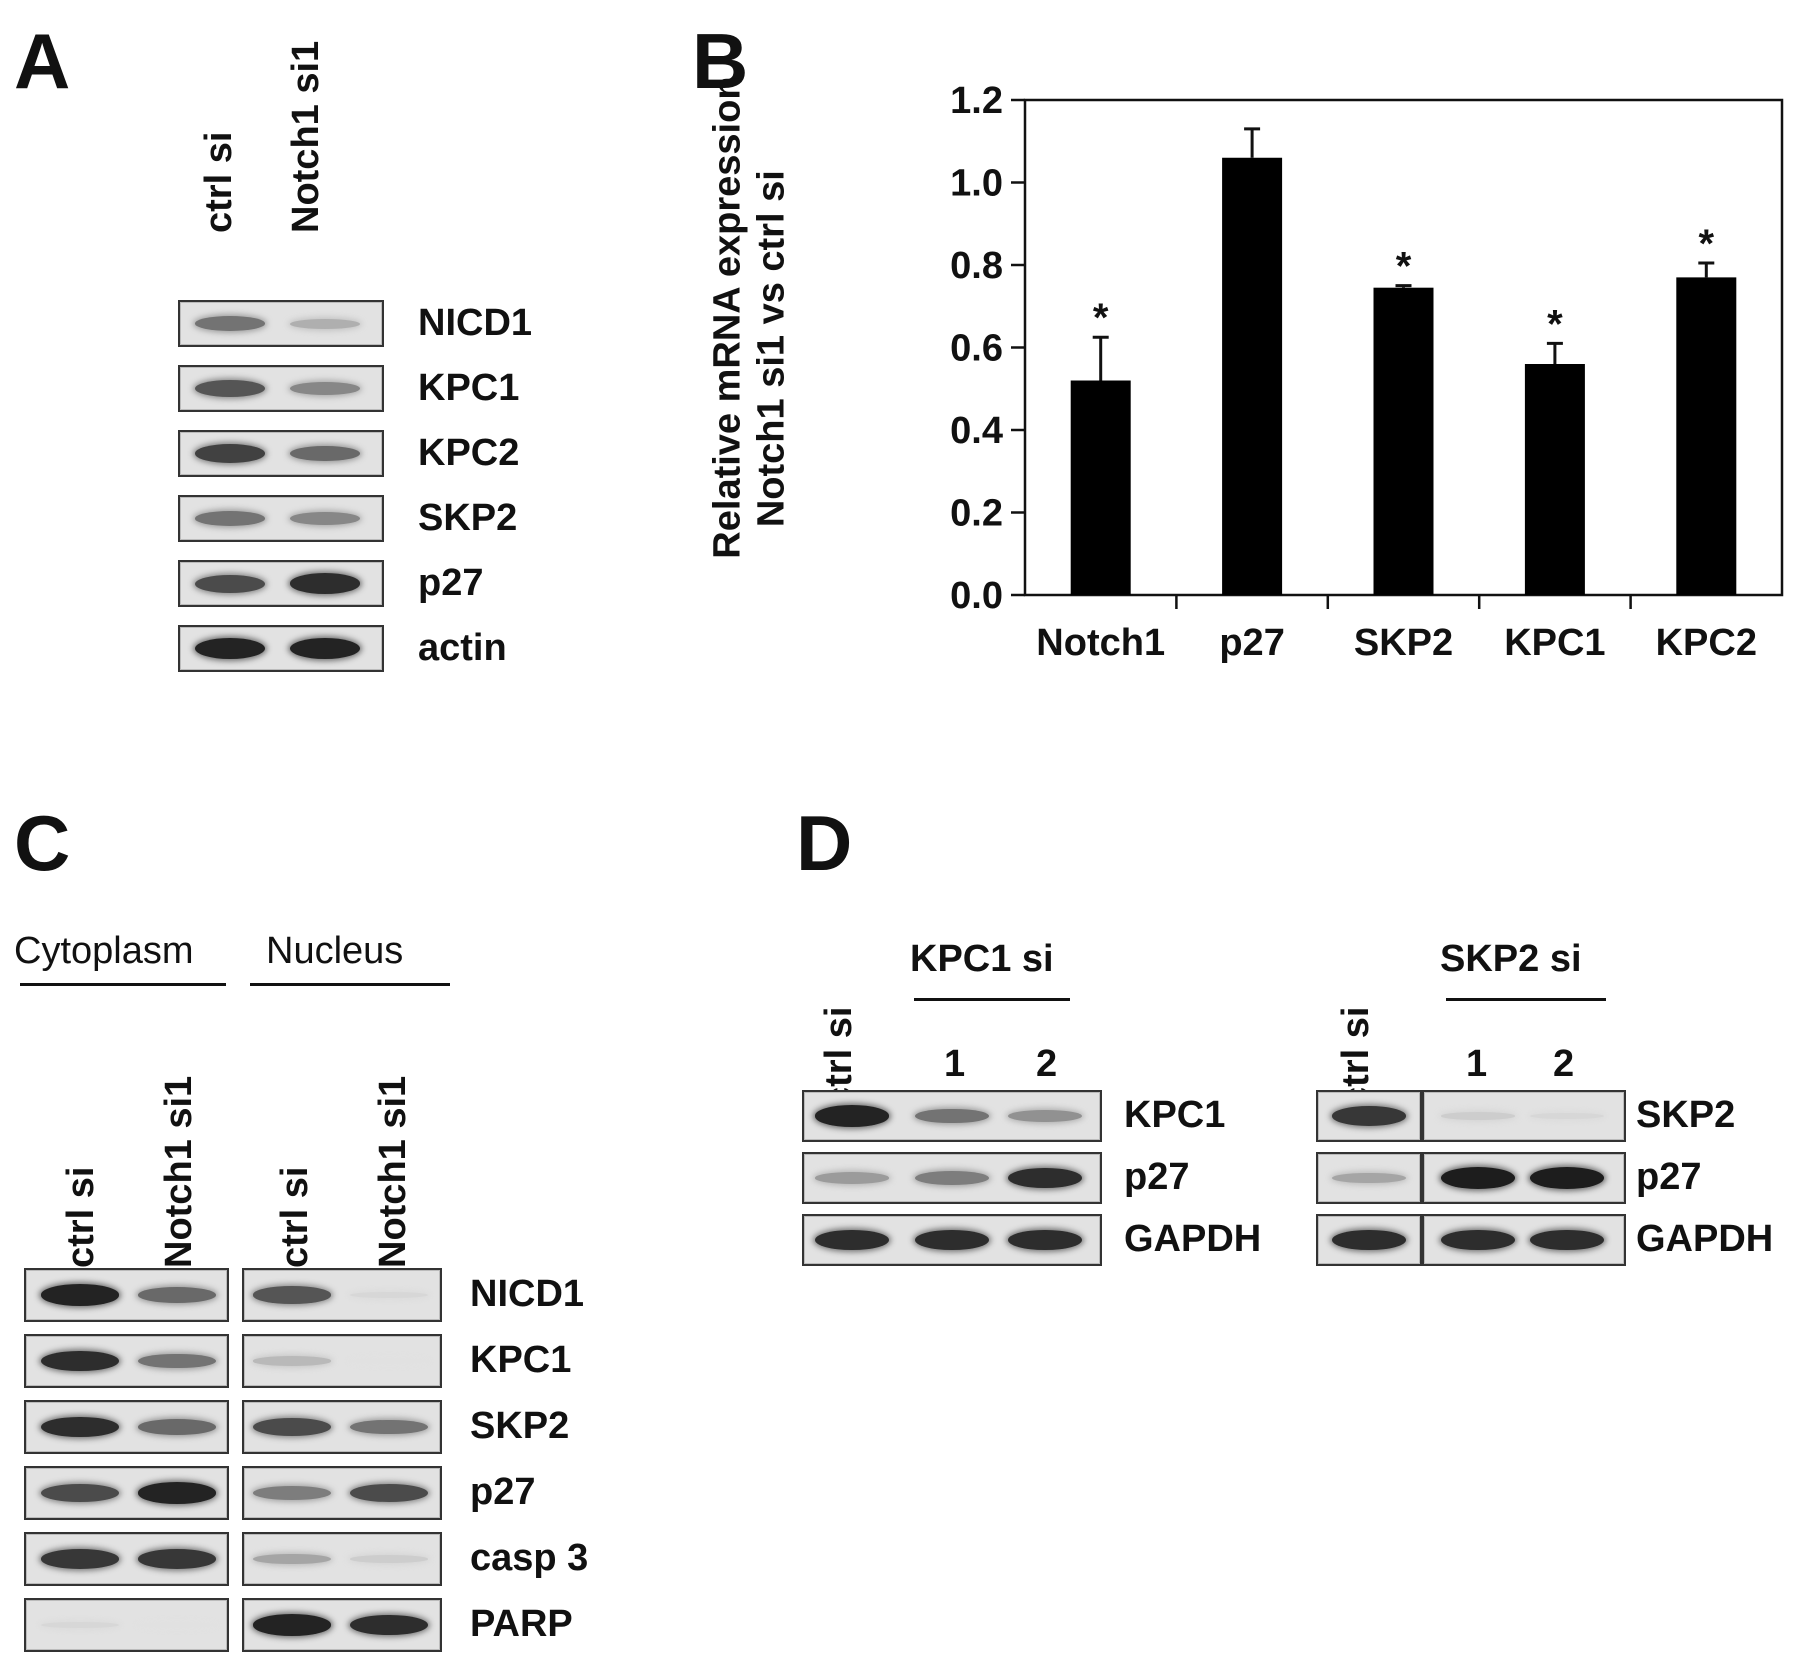 The width and height of the screenshot is (1795, 1680). I want to click on panel-a-row-label: SKP2, so click(468, 517).